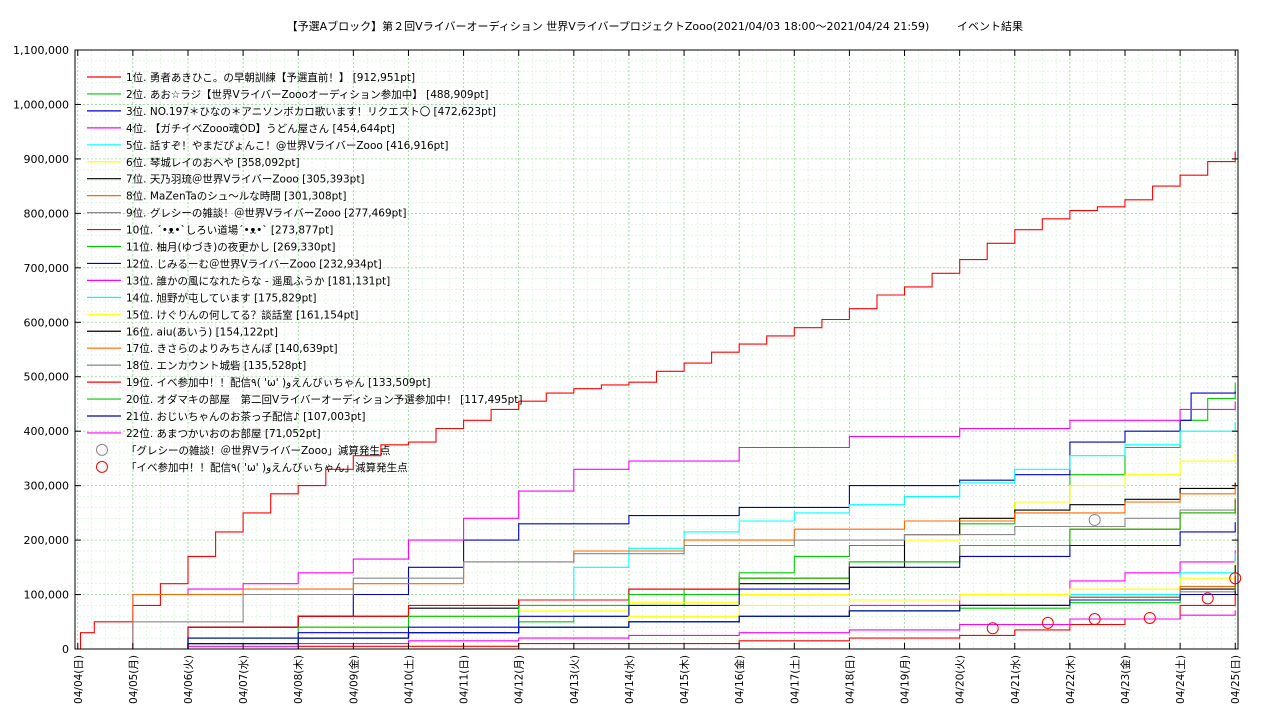 The image size is (1280, 720). Describe the element at coordinates (287, 145) in the screenshot. I see `legend-label: 5位. 話すぞ！やまだぴょんこ！@世界VライバーZooo [416,916pt]` at that location.